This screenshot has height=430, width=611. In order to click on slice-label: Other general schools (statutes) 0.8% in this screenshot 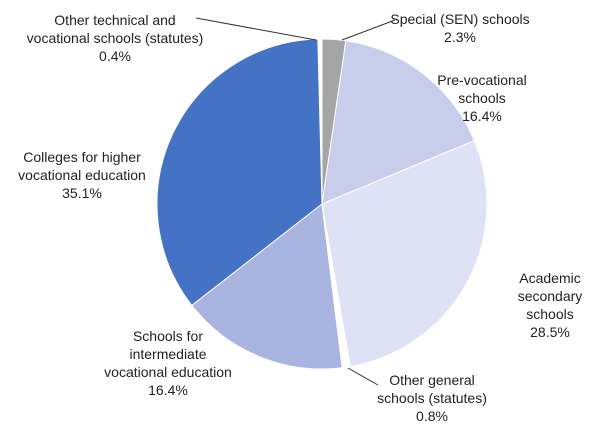, I will do `click(432, 398)`.